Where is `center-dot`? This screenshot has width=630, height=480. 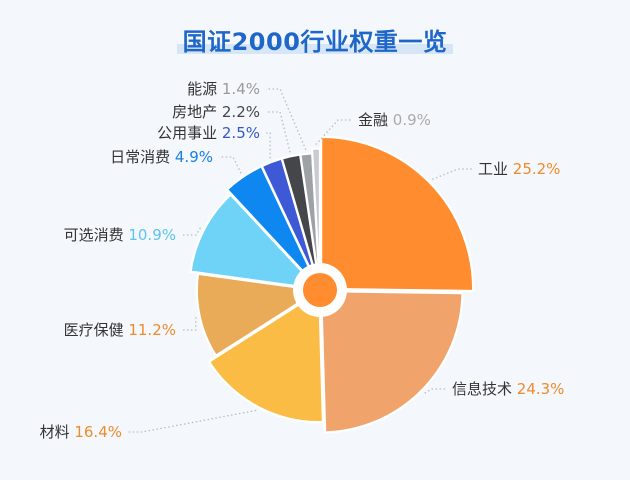
center-dot is located at coordinates (320, 290).